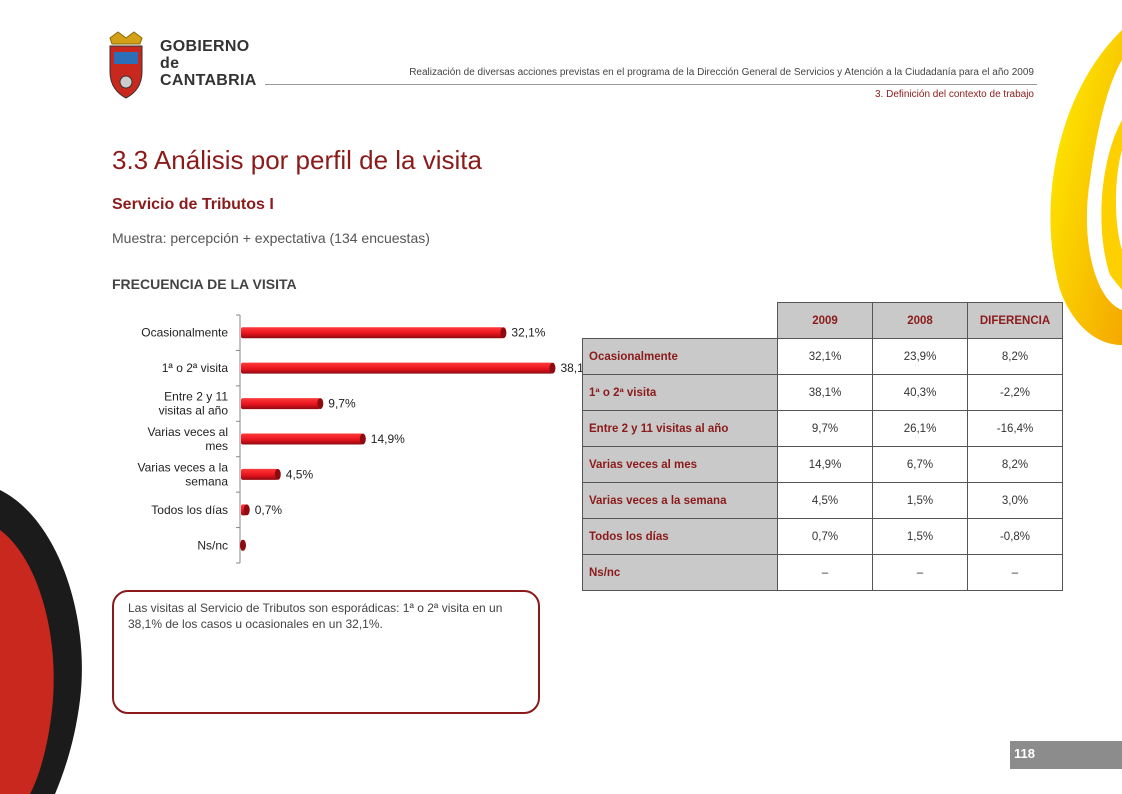  Describe the element at coordinates (297, 160) in the screenshot. I see `page-title: 3.3 Análisis por perfil de la visita` at that location.